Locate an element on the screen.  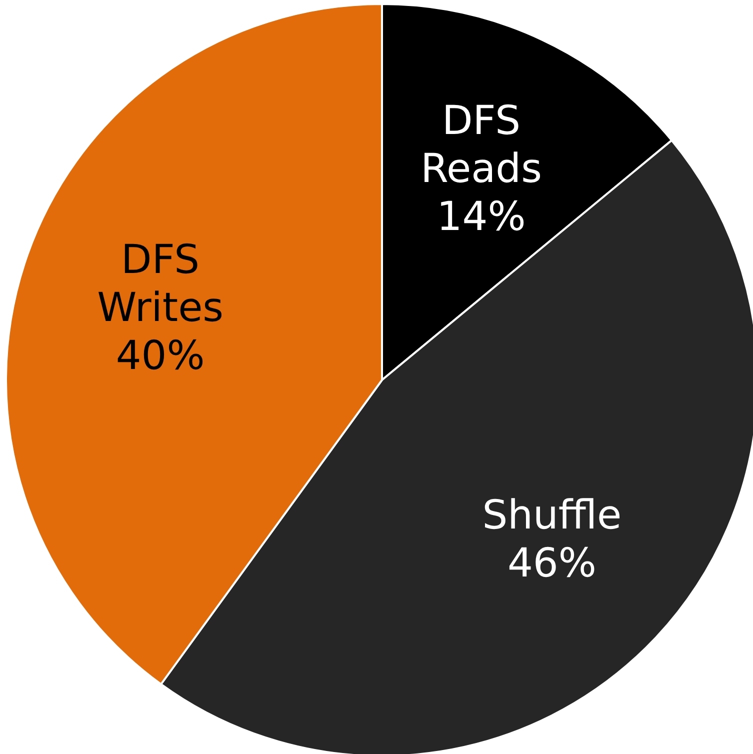
data-label: 14% is located at coordinates (481, 217).